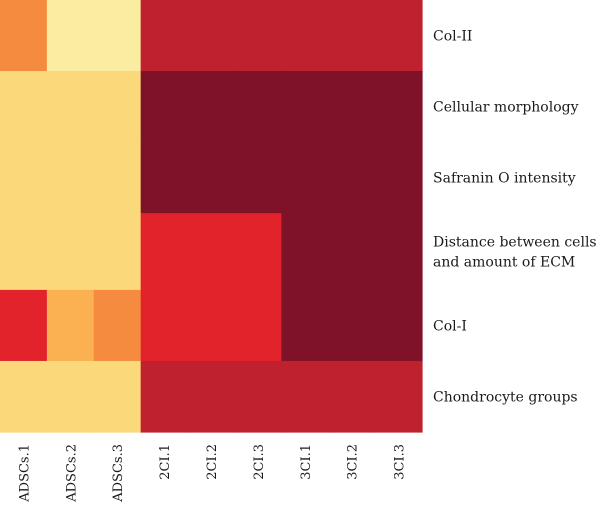 This screenshot has height=516, width=600. I want to click on column-label: 2CI.3, so click(259, 462).